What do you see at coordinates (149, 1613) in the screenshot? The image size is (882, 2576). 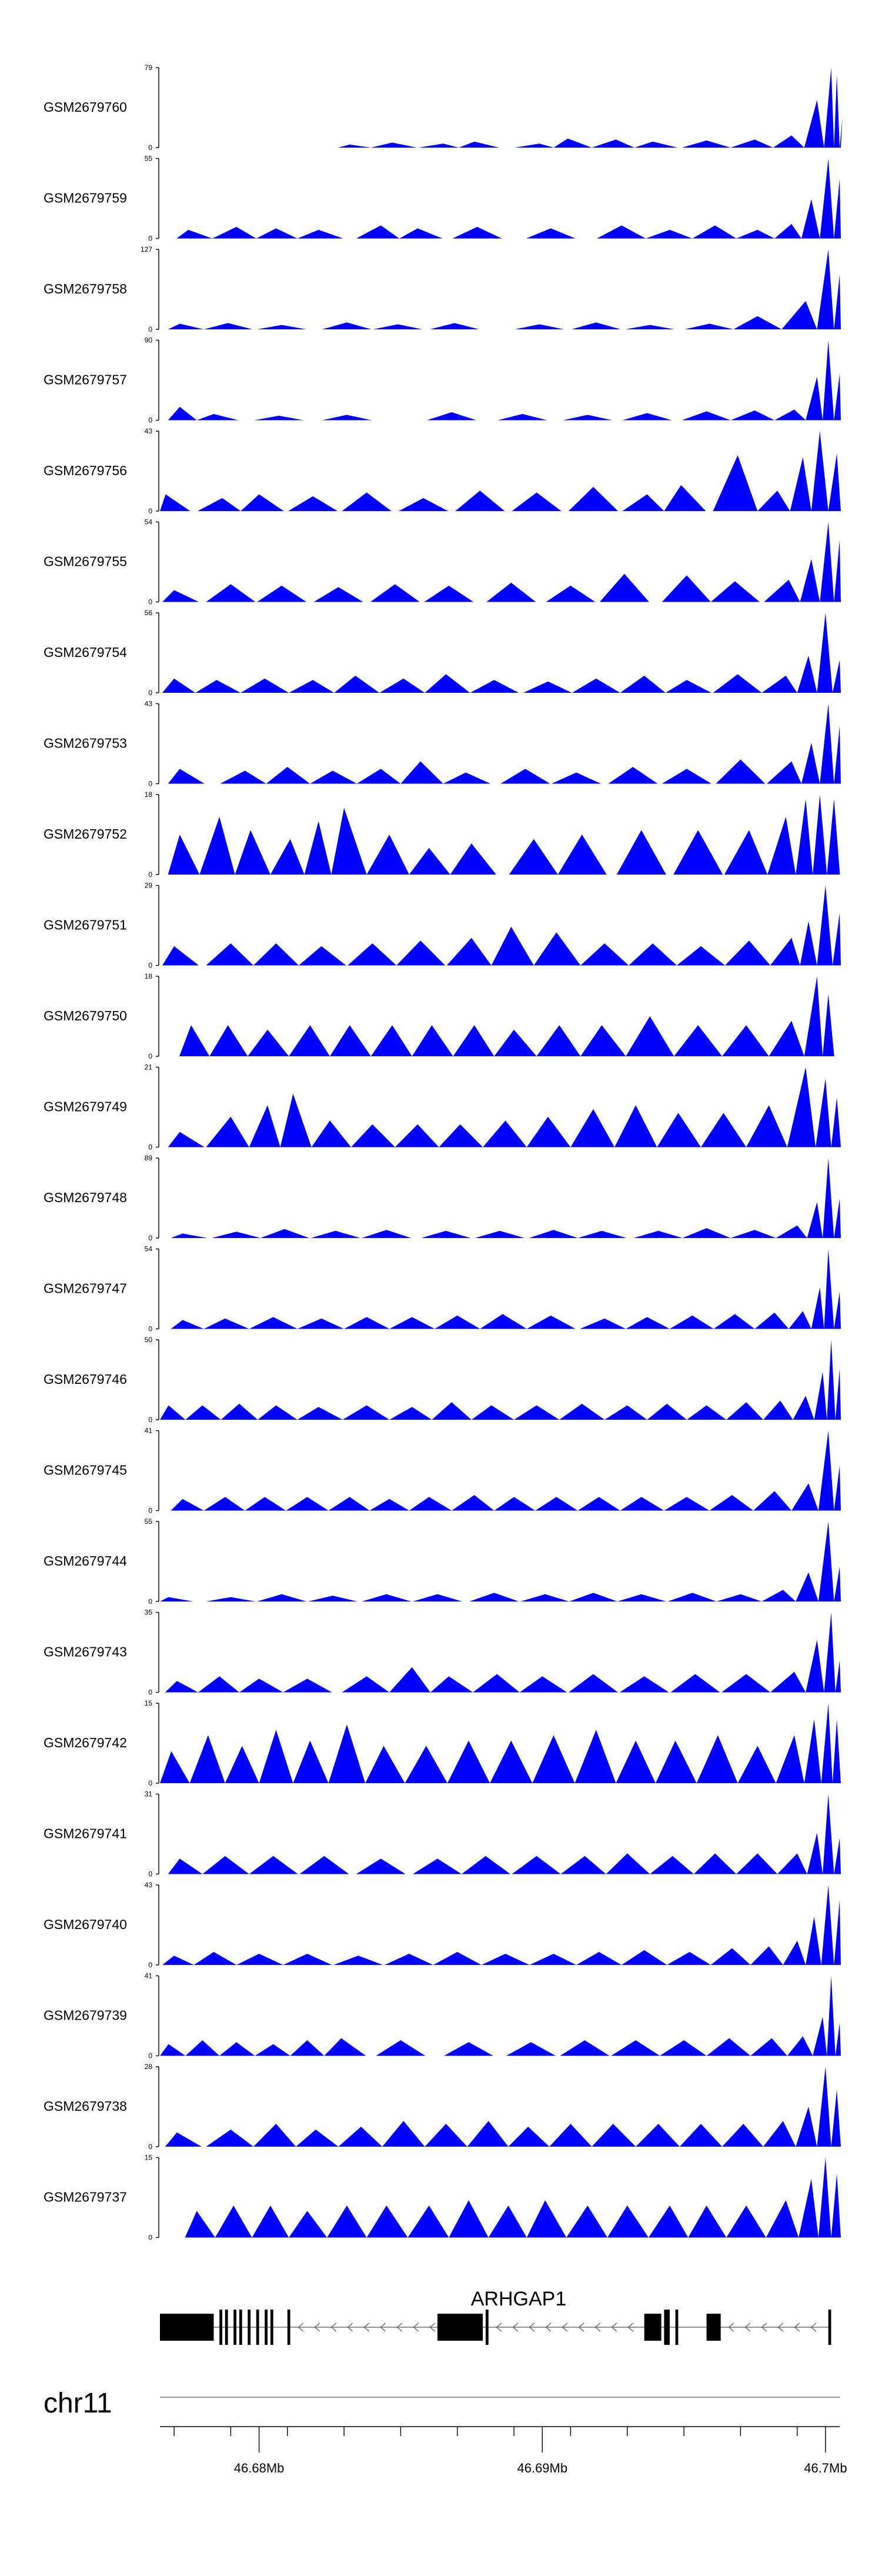 I see `y-max-label: 35` at bounding box center [149, 1613].